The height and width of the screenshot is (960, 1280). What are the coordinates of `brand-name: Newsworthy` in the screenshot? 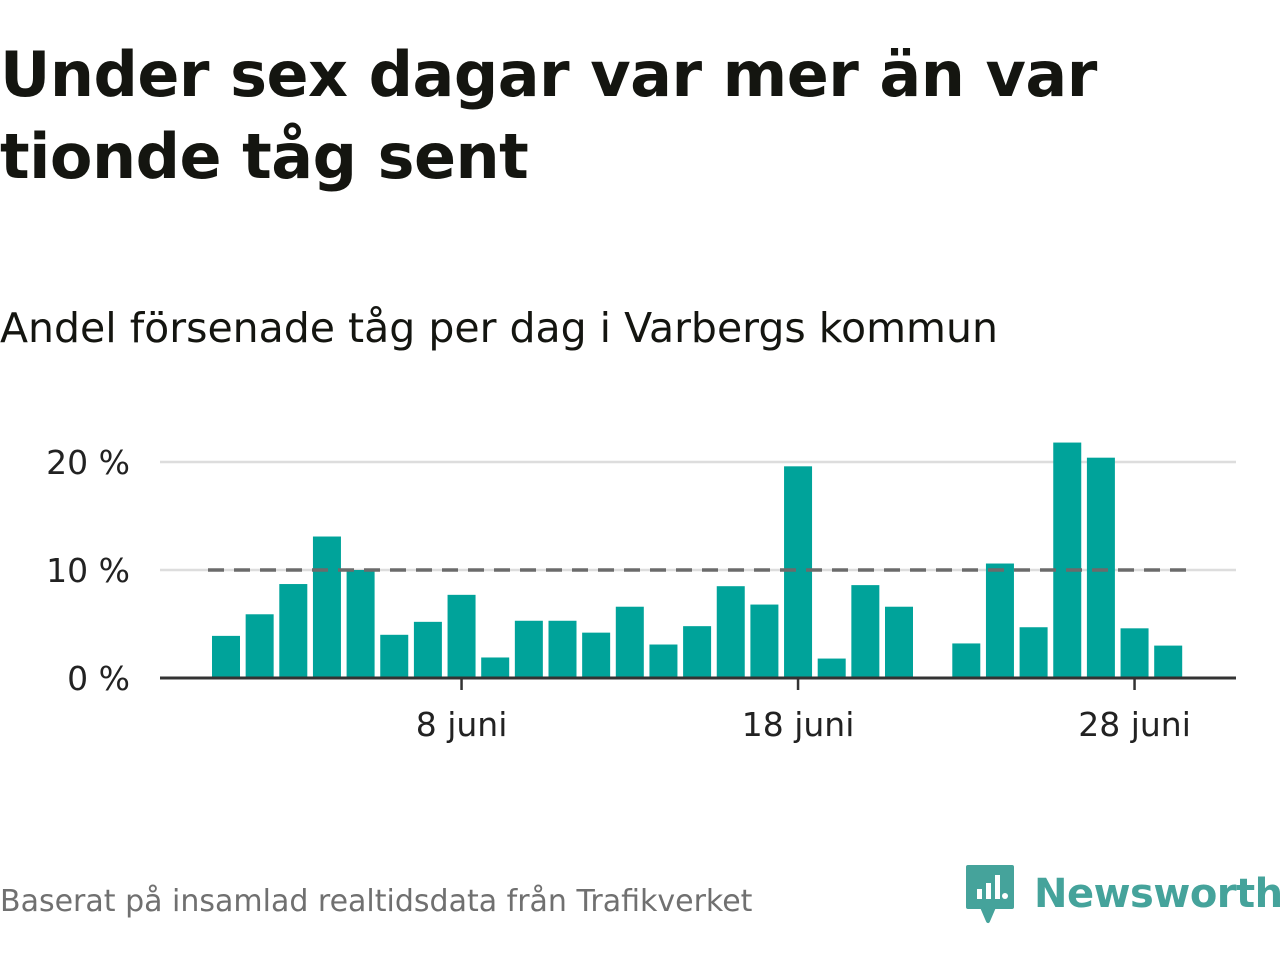 It's located at (1157, 894).